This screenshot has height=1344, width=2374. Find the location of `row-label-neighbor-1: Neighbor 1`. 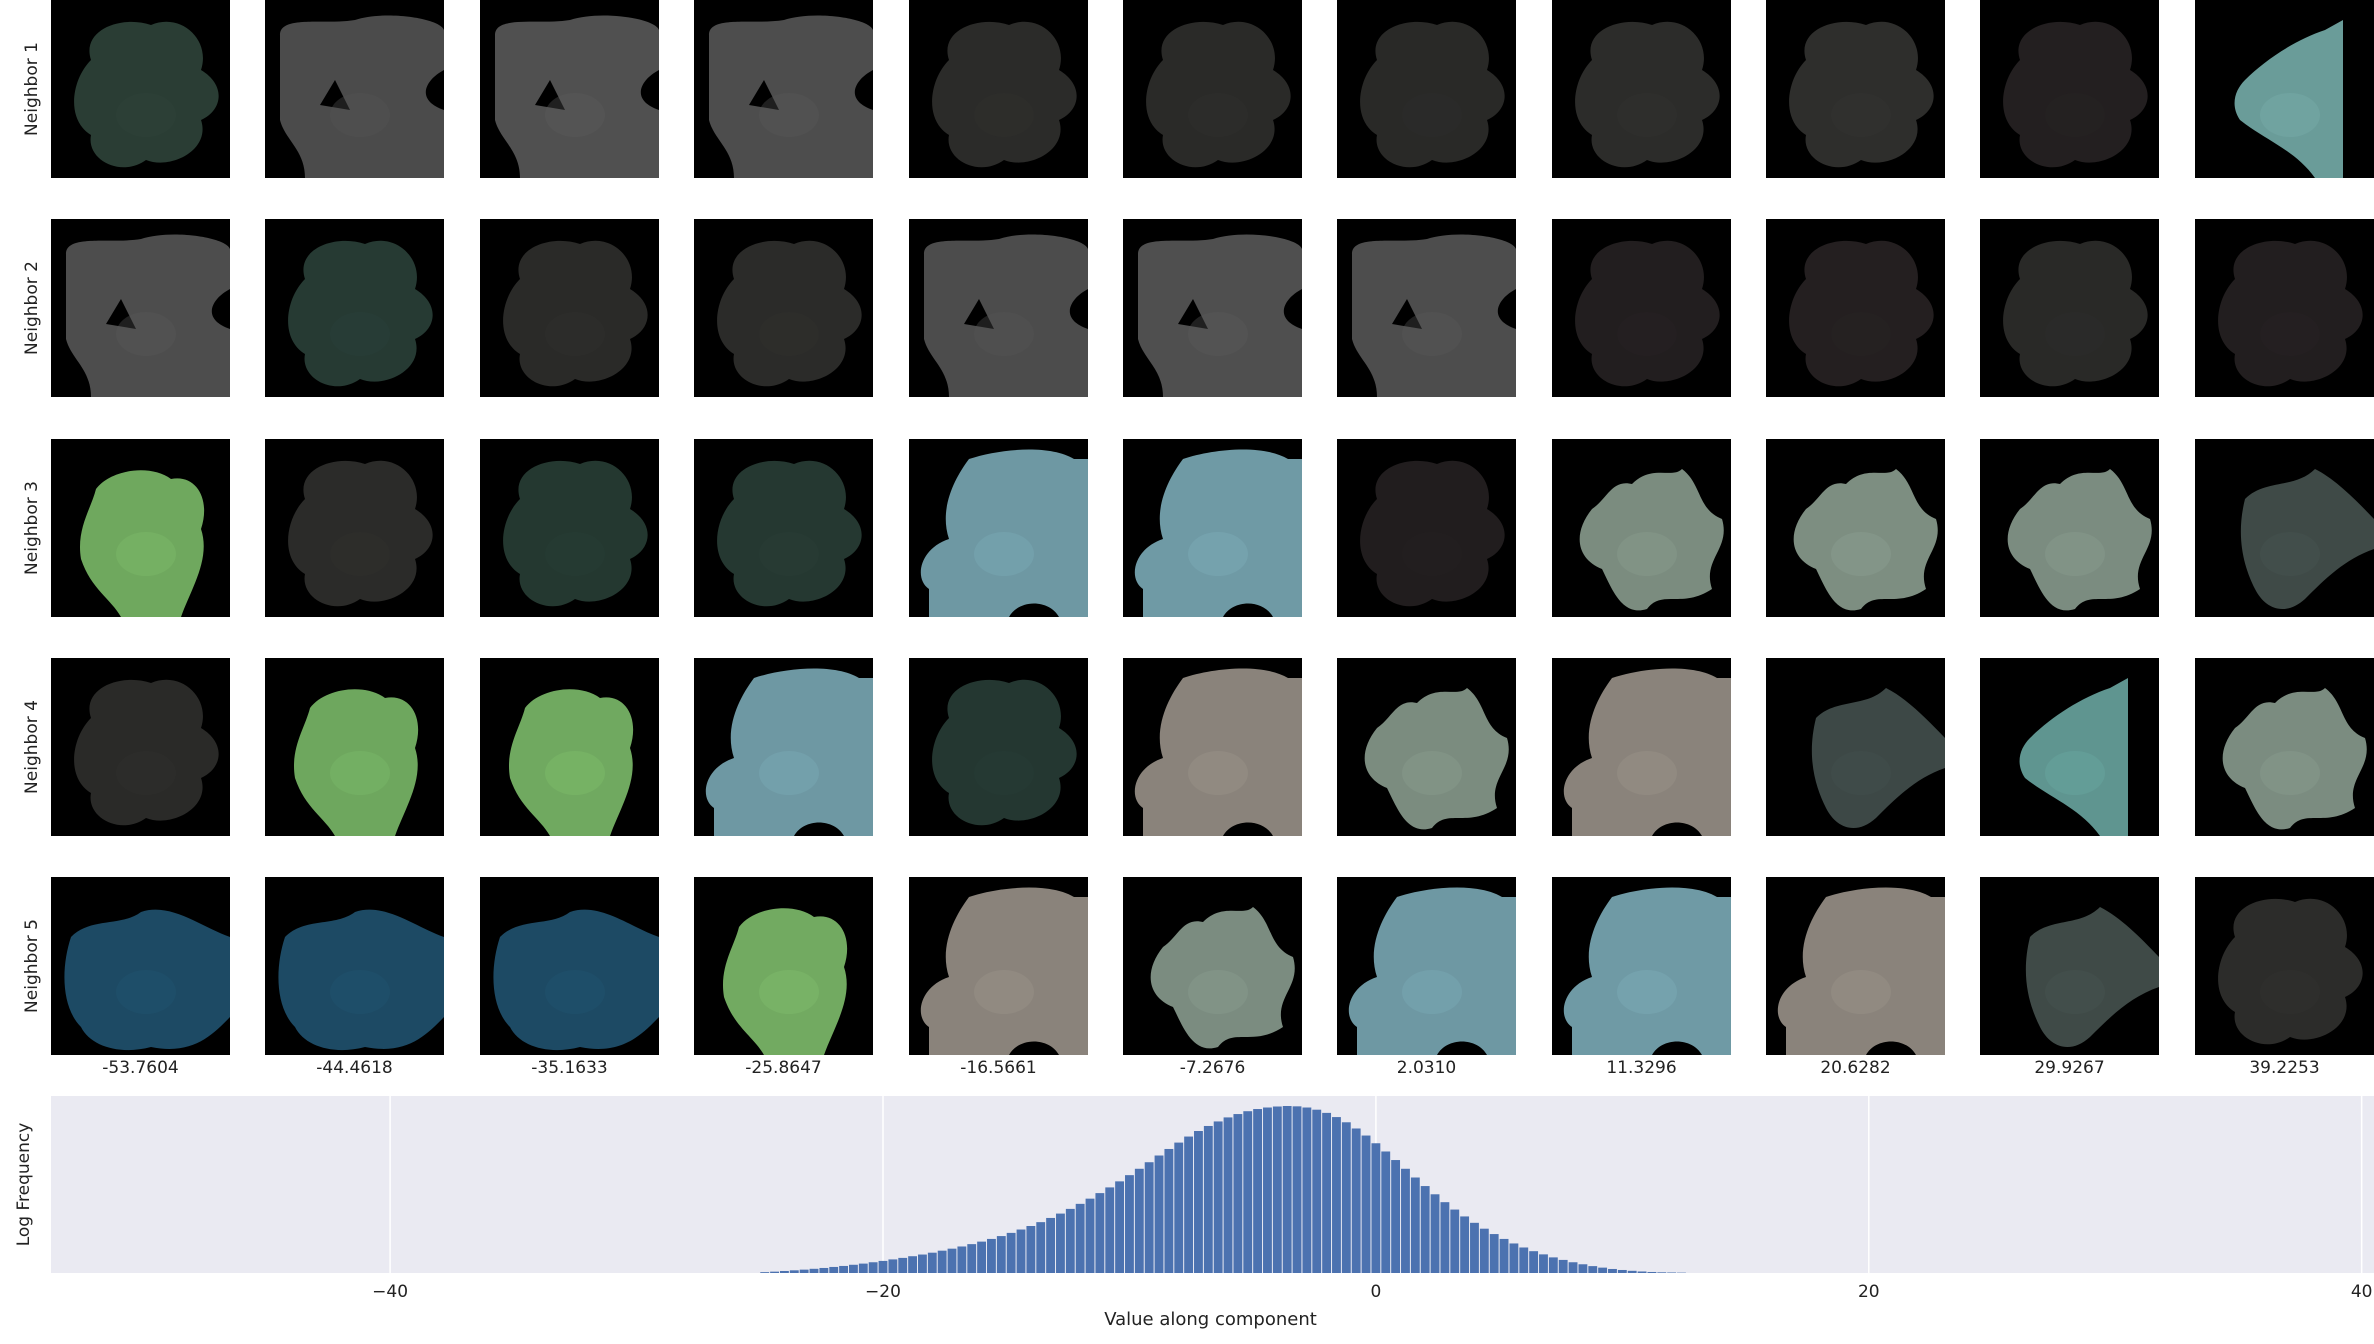

row-label-neighbor-1: Neighbor 1 is located at coordinates (32, 89).